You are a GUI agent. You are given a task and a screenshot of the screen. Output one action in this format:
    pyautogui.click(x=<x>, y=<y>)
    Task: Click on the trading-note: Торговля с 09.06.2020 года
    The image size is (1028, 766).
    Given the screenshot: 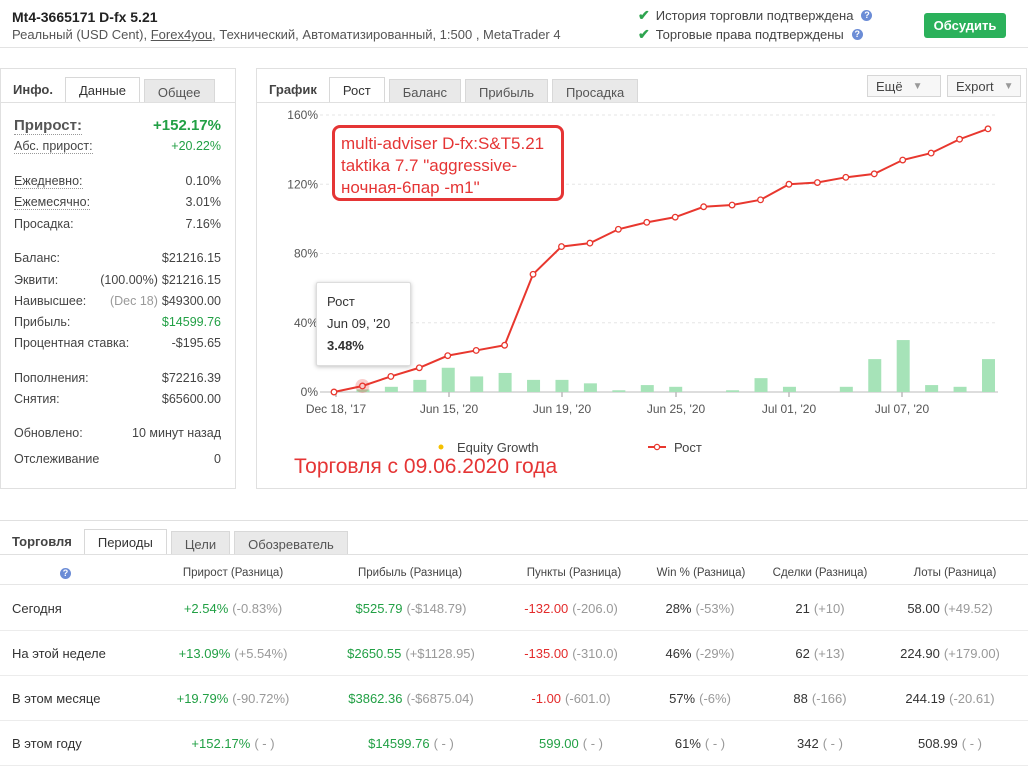 What is the action you would take?
    pyautogui.click(x=426, y=467)
    